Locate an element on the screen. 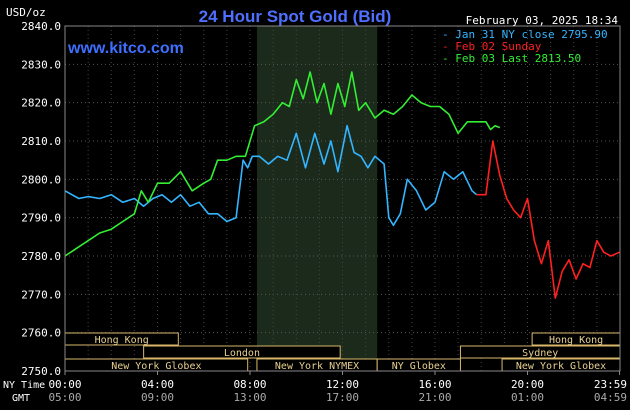 Image resolution: width=630 pixels, height=410 pixels. ny-time-label: NY Time is located at coordinates (24, 385).